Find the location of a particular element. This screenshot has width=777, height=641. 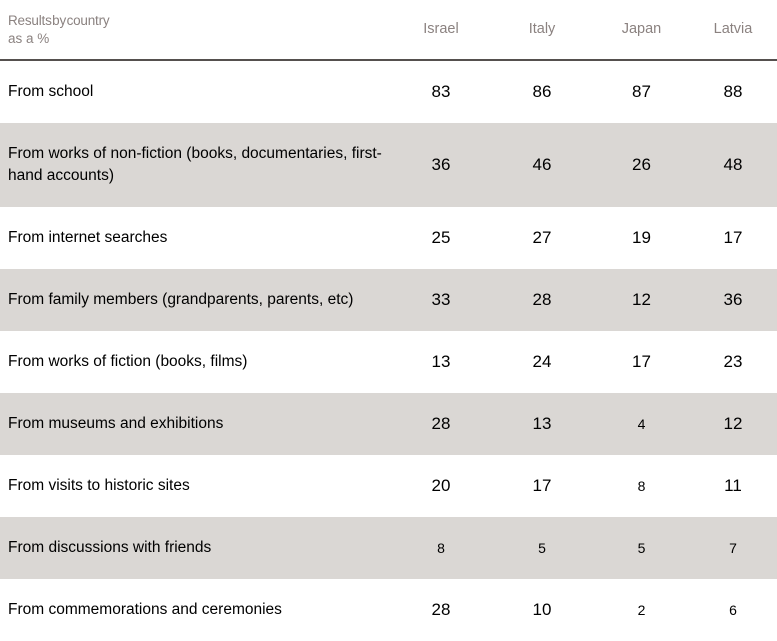

row-label: From discussions with friends is located at coordinates (110, 547).